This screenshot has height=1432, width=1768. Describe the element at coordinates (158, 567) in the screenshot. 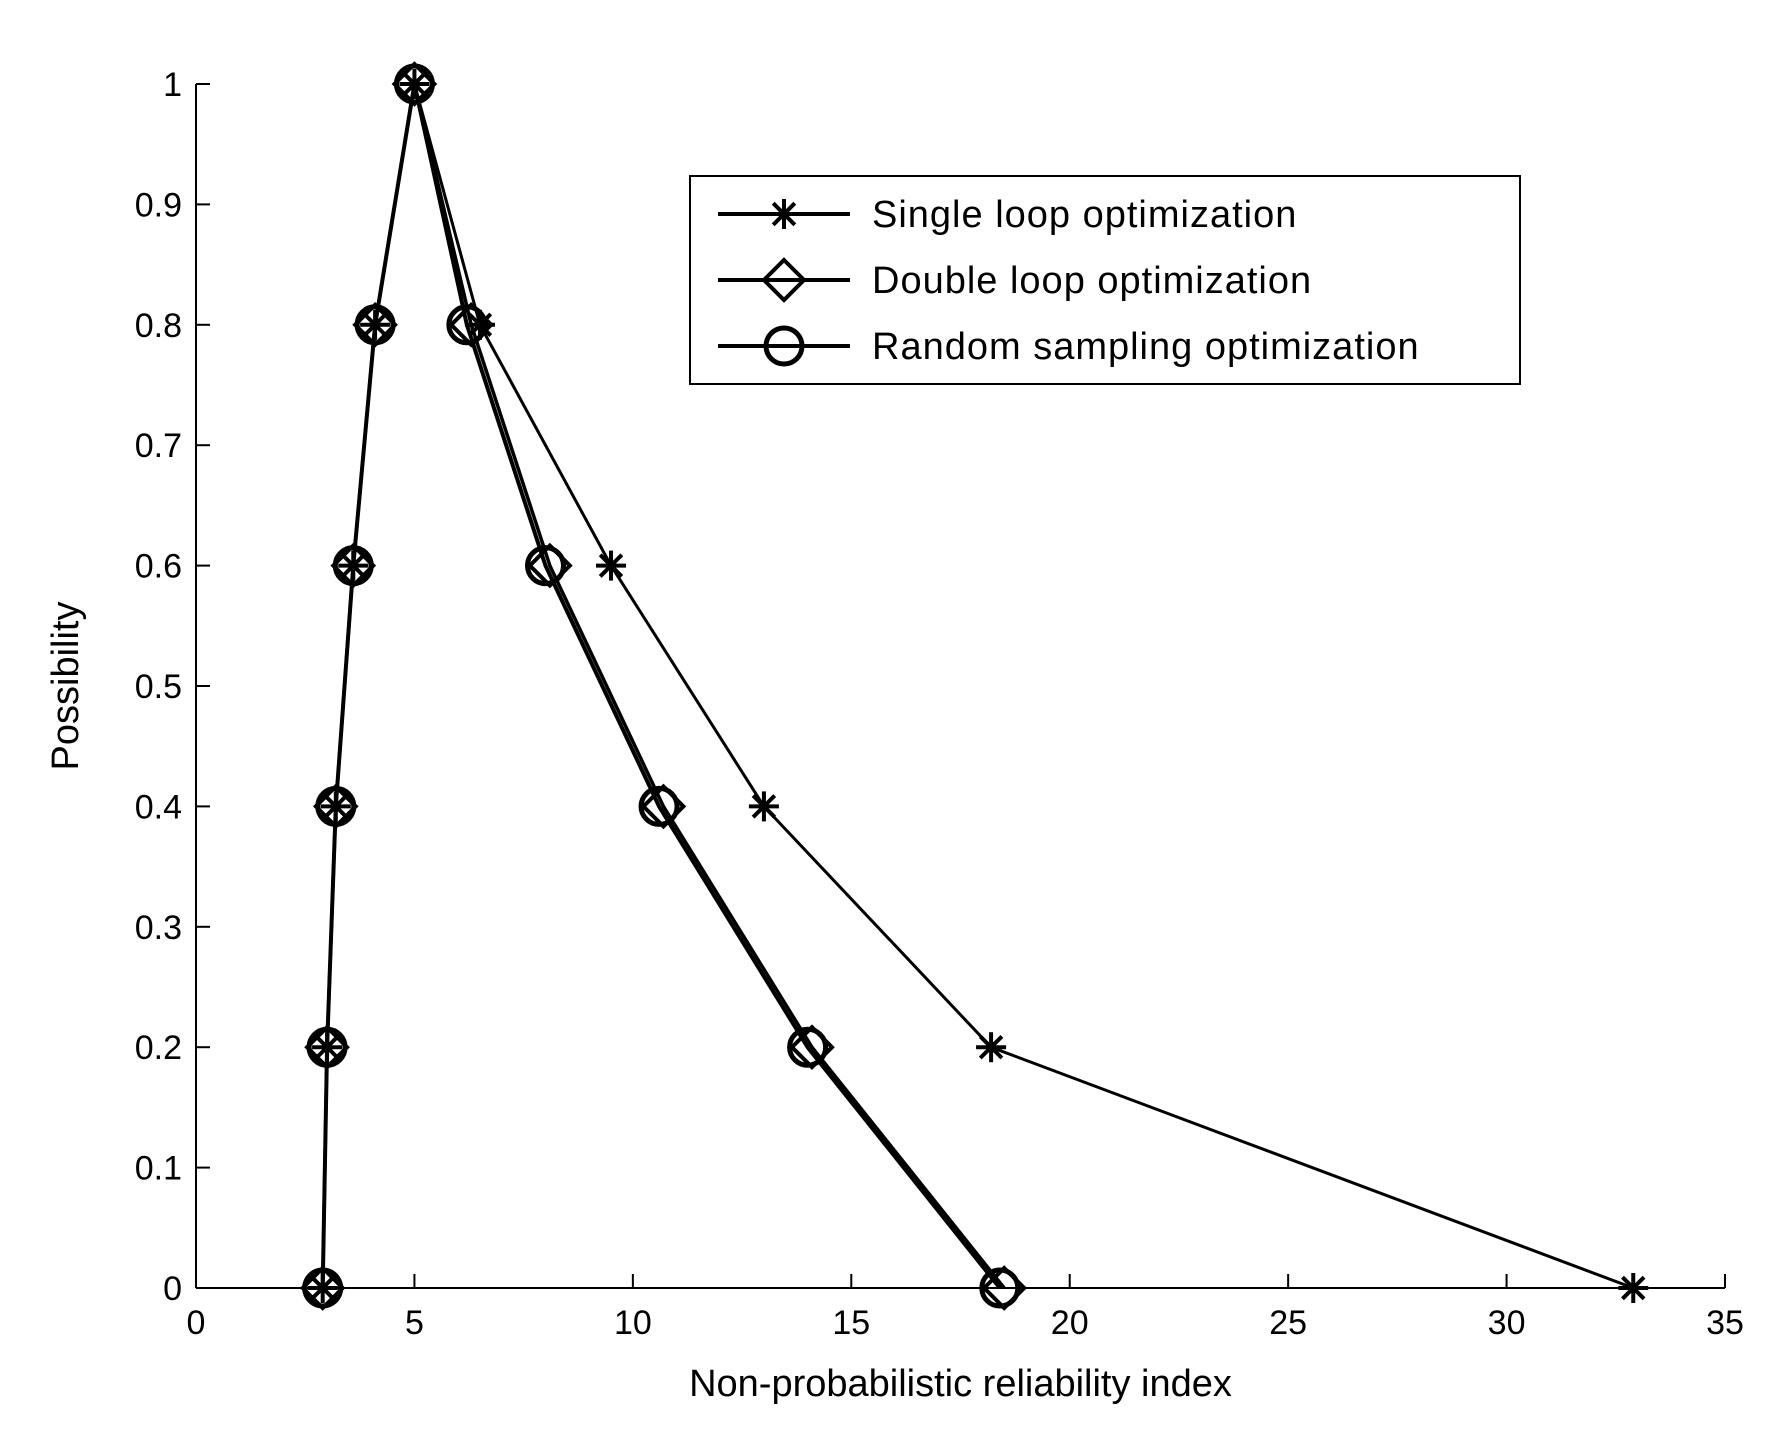

I see `y-tick-label: 0.6` at that location.